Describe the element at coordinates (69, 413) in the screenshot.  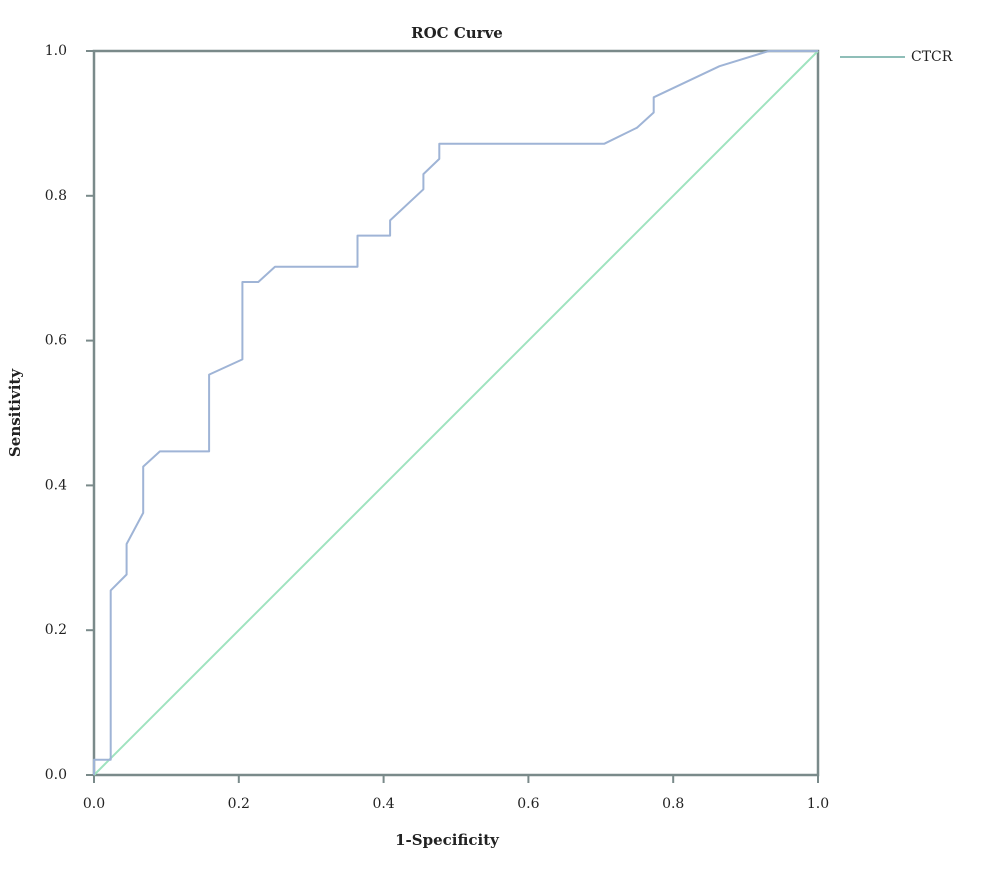
I see `y-axis-ticks: 0.0 0.2 0.4 0.6 0.8 1.0` at that location.